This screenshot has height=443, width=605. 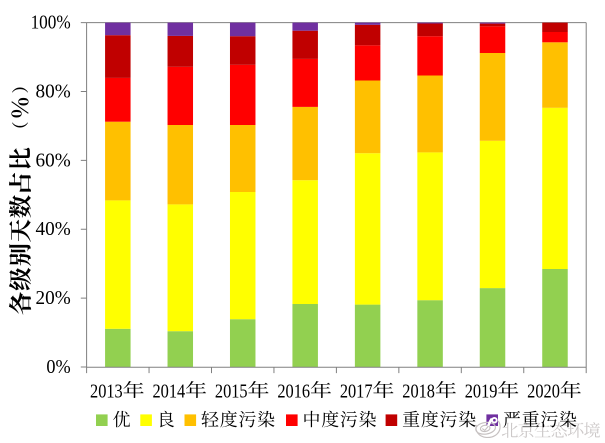 What do you see at coordinates (418, 391) in the screenshot?
I see `svg-text: 2018` at bounding box center [418, 391].